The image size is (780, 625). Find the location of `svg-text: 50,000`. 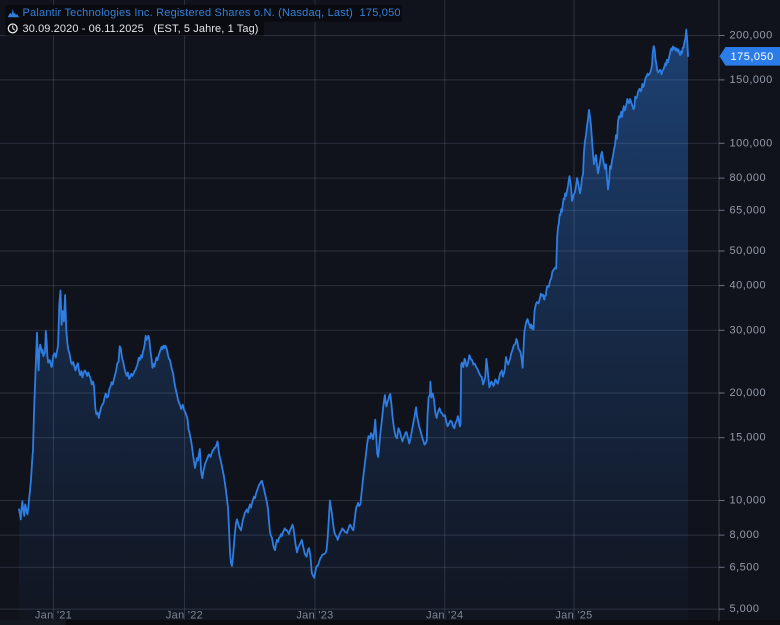

svg-text: 50,000 is located at coordinates (748, 251).